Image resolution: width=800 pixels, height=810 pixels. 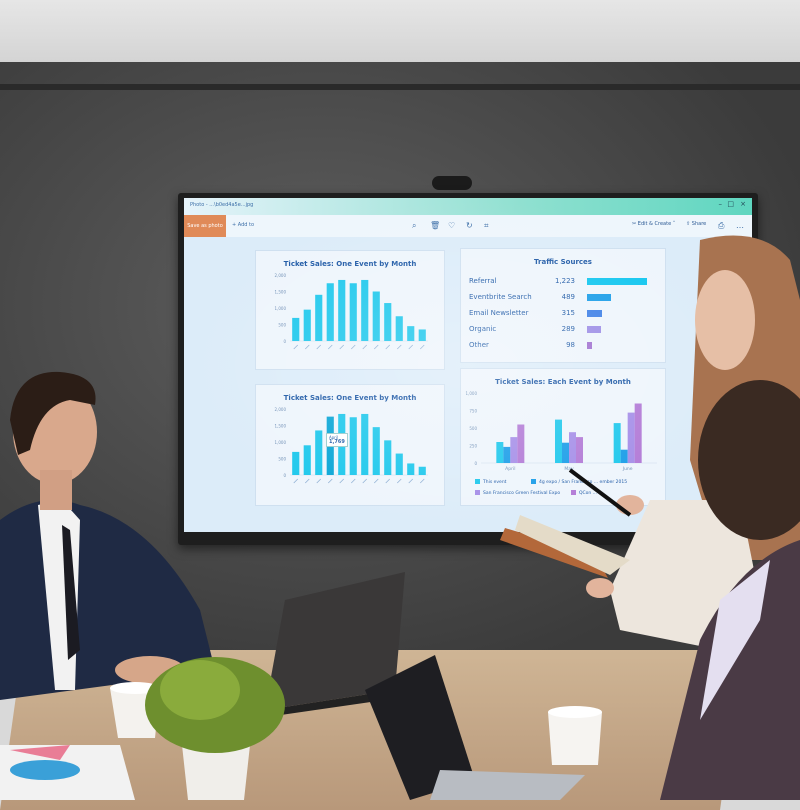 What do you see at coordinates (721, 225) in the screenshot?
I see `print-icon: ⎙` at bounding box center [721, 225].